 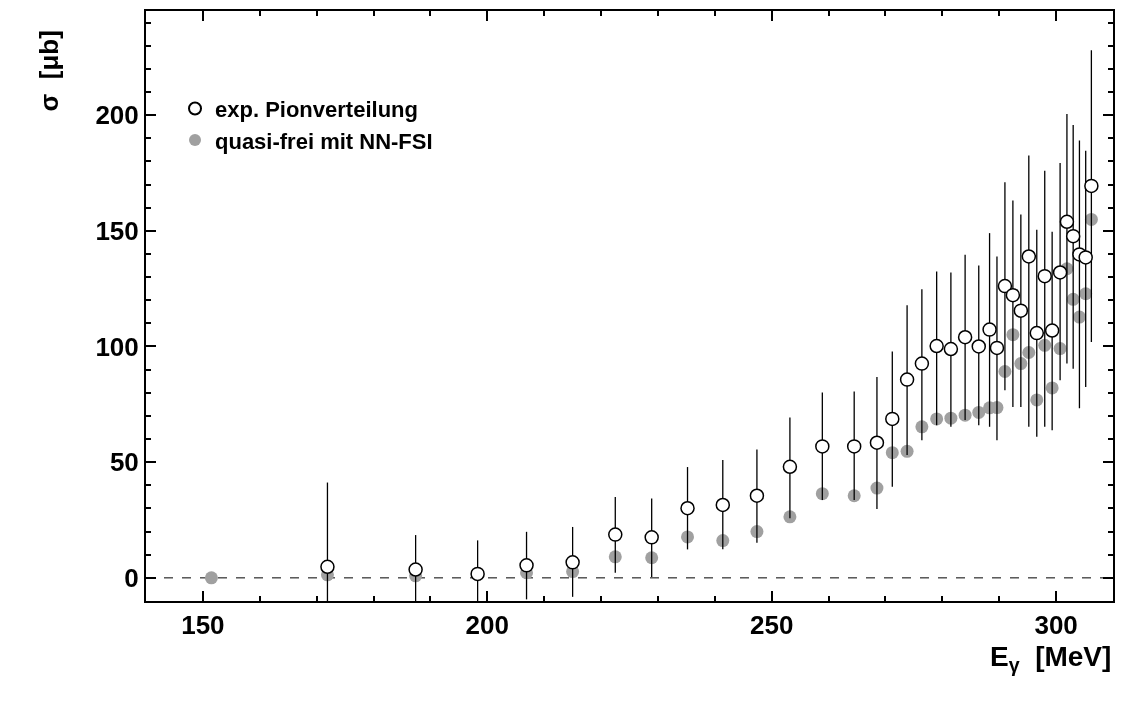 I want to click on x-tick-label: 300, so click(x=1056, y=625).